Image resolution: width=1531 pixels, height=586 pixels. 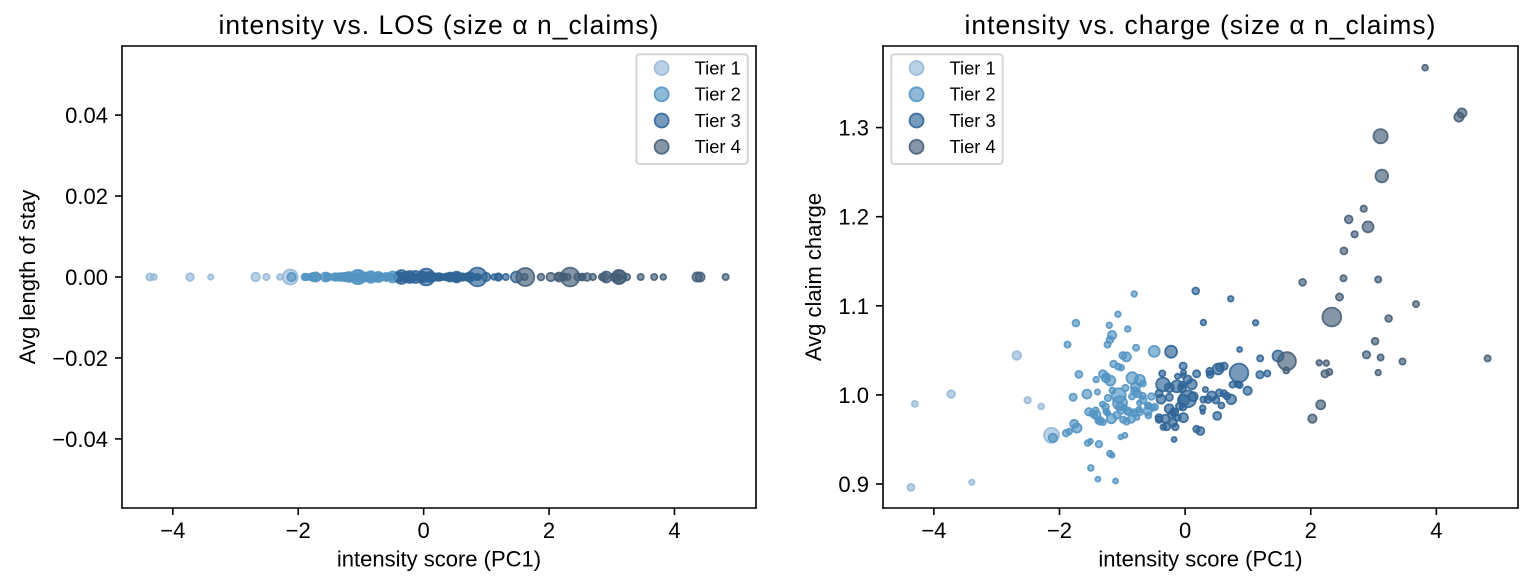 What do you see at coordinates (86, 196) in the screenshot?
I see `svg-text: 0.02` at bounding box center [86, 196].